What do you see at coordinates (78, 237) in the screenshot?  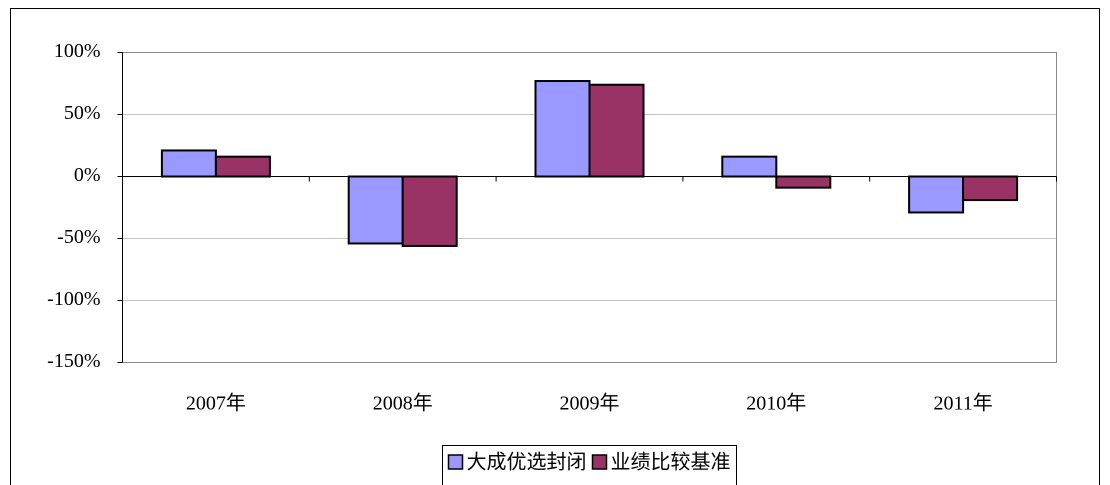 I see `y-tick-label: -50%` at bounding box center [78, 237].